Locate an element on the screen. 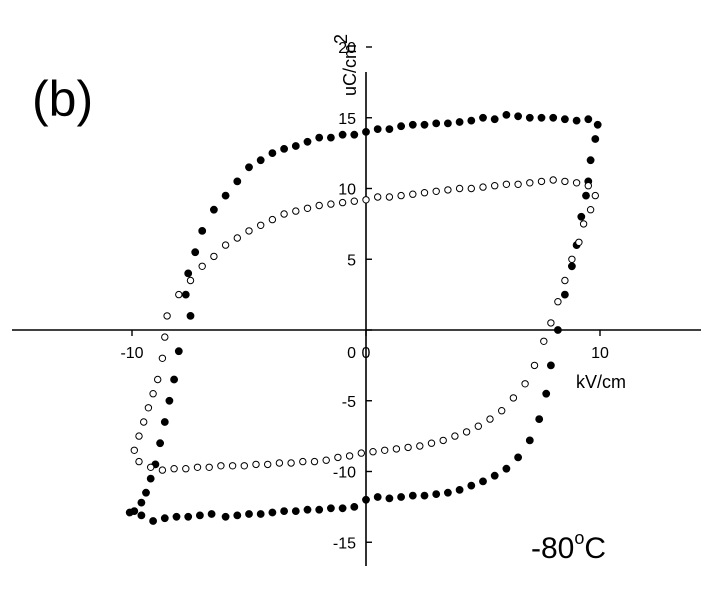 Image resolution: width=711 pixels, height=593 pixels. temperature-annotation: -80oC is located at coordinates (568, 546).